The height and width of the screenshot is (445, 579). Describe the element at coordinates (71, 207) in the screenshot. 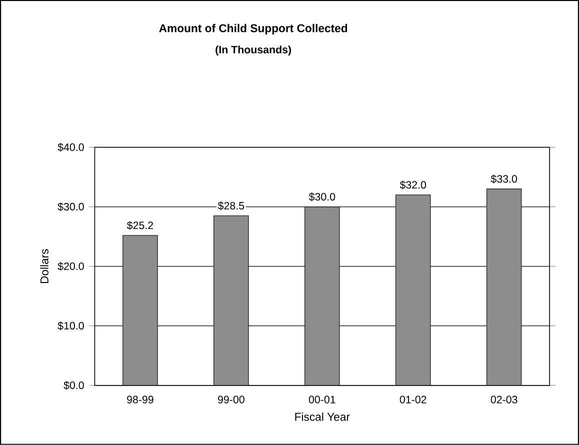

I see `y-tick-label: $30.0` at that location.